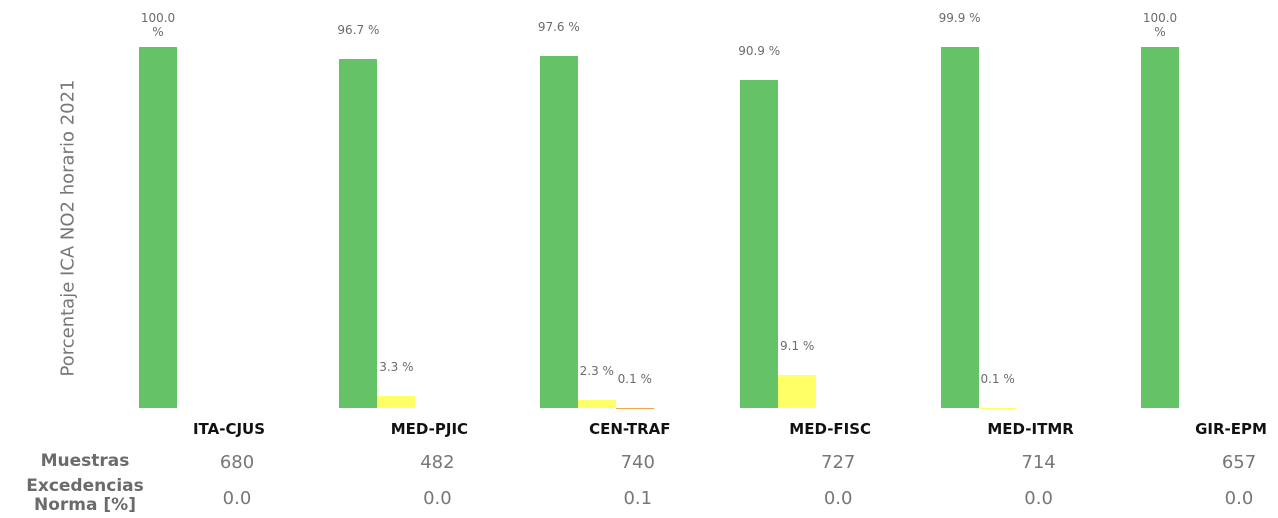  What do you see at coordinates (396, 367) in the screenshot?
I see `value-label: 3.3 %` at bounding box center [396, 367].